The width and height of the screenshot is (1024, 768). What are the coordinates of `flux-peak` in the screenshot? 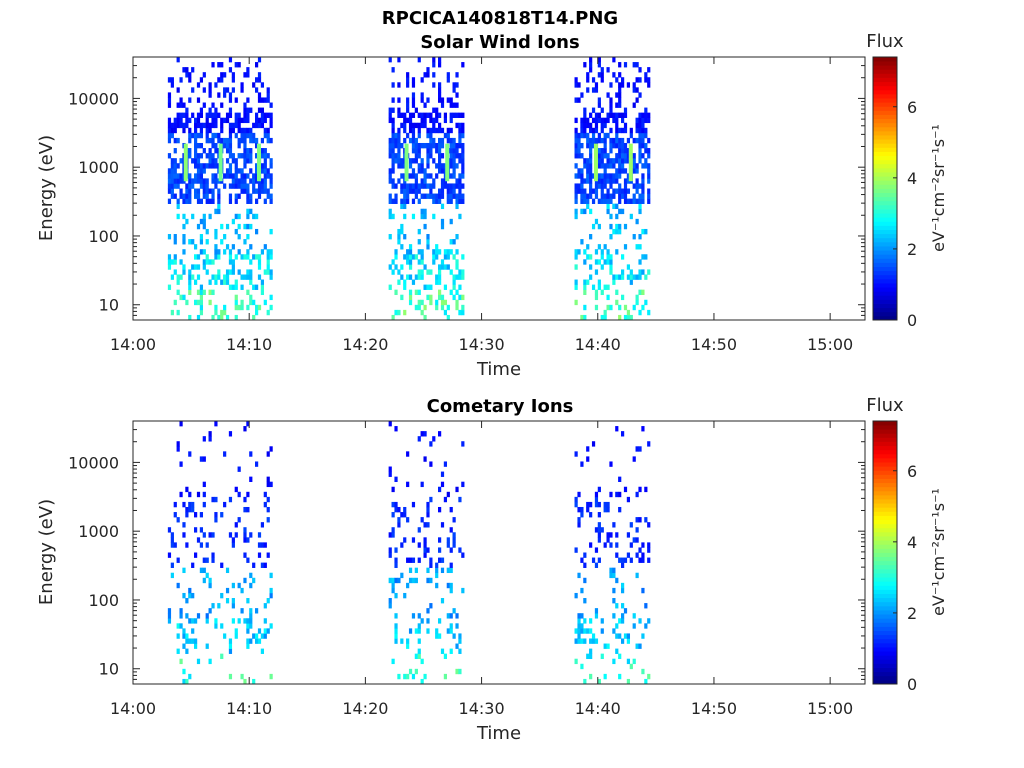 It's located at (406, 162).